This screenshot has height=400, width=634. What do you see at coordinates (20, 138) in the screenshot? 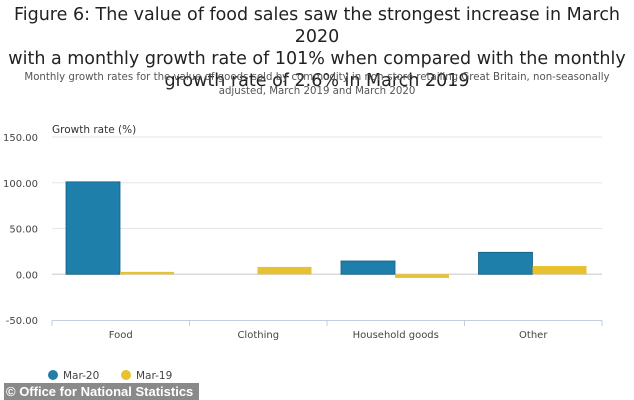
I see `y-tick-label: 150.00` at bounding box center [20, 138].